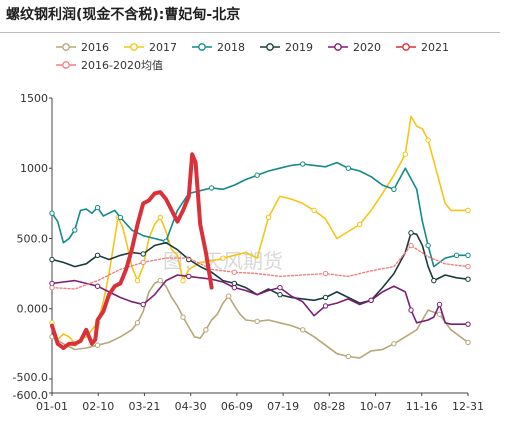  What do you see at coordinates (286, 47) in the screenshot?
I see `legend-item: 2019` at bounding box center [286, 47].